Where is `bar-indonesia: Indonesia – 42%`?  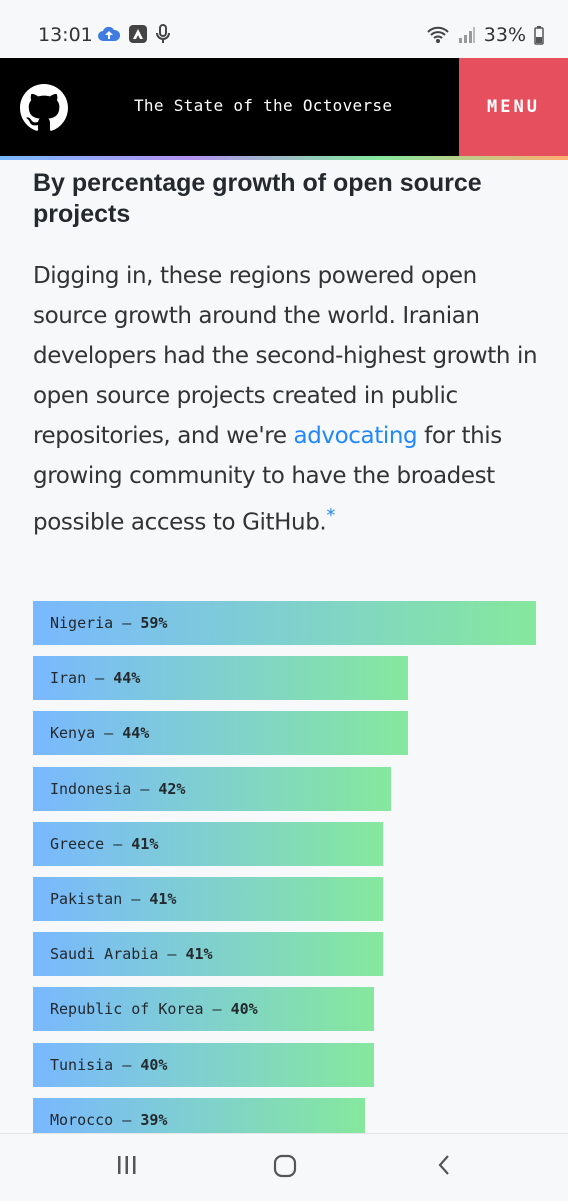 bar-indonesia: Indonesia – 42% is located at coordinates (212, 788).